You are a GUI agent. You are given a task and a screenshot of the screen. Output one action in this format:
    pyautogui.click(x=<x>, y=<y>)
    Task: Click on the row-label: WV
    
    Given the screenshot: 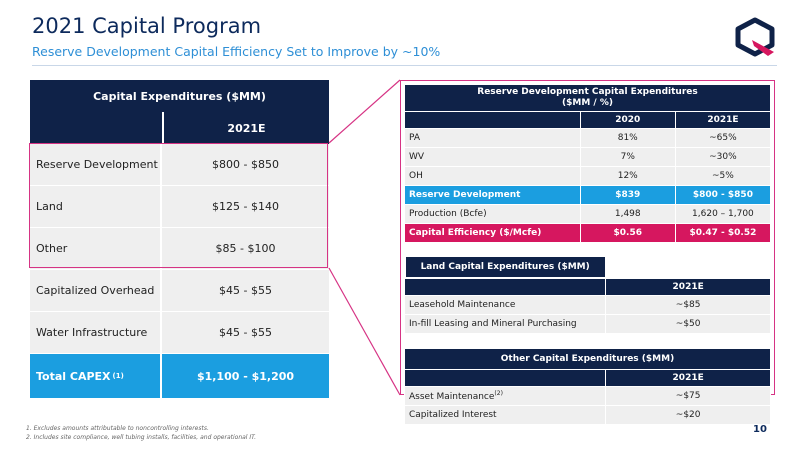 What is the action you would take?
    pyautogui.click(x=492, y=157)
    